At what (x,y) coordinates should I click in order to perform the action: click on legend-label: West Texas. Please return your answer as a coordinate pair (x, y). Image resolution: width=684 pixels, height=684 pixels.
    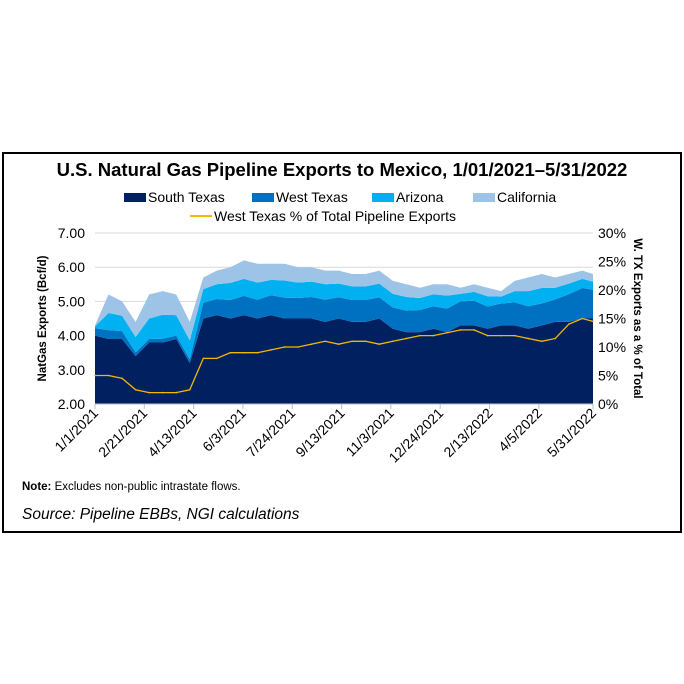
    Looking at the image, I should click on (312, 197).